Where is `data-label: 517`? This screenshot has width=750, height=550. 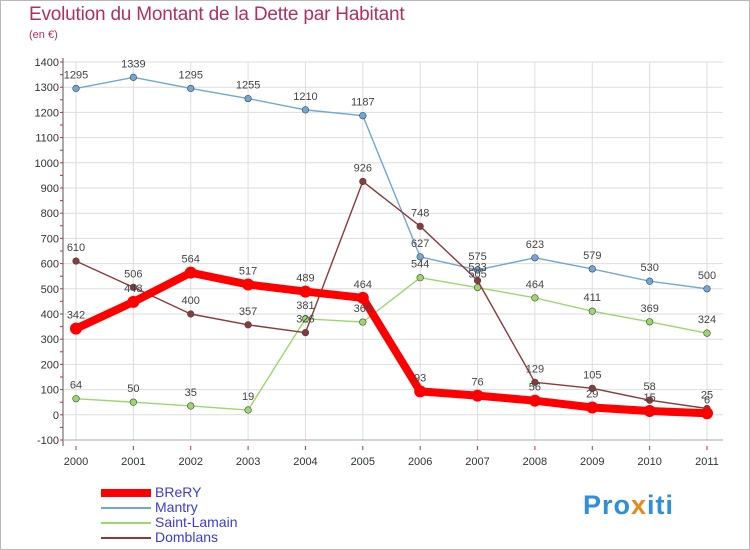
data-label: 517 is located at coordinates (248, 272).